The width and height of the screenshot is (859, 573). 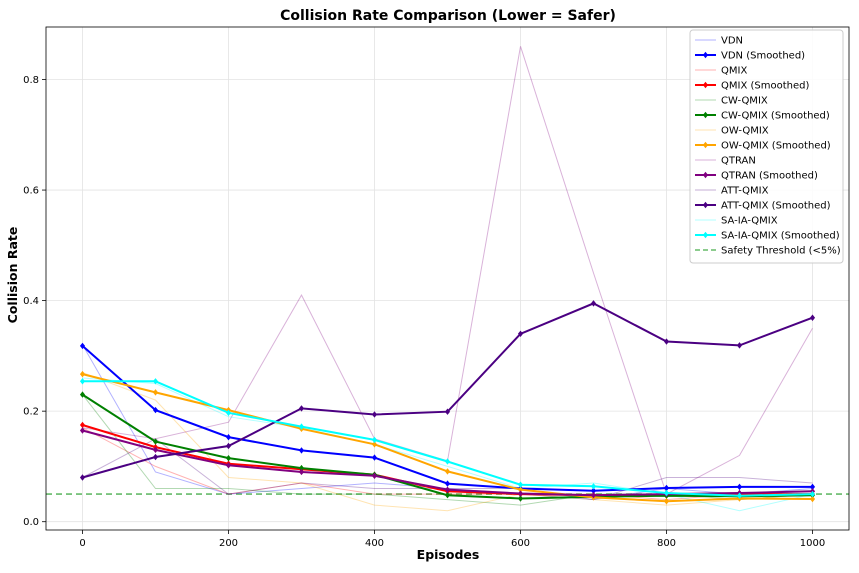 I want to click on legend-label-qtran-smoothed: QTRAN (Smoothed), so click(x=769, y=176).